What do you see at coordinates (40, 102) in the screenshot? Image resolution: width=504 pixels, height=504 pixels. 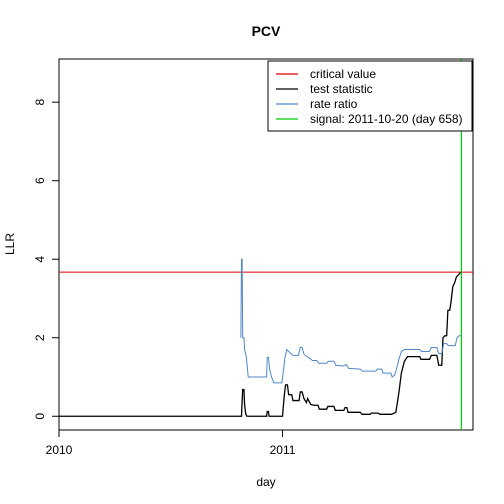 I see `y-tick-label: 8` at bounding box center [40, 102].